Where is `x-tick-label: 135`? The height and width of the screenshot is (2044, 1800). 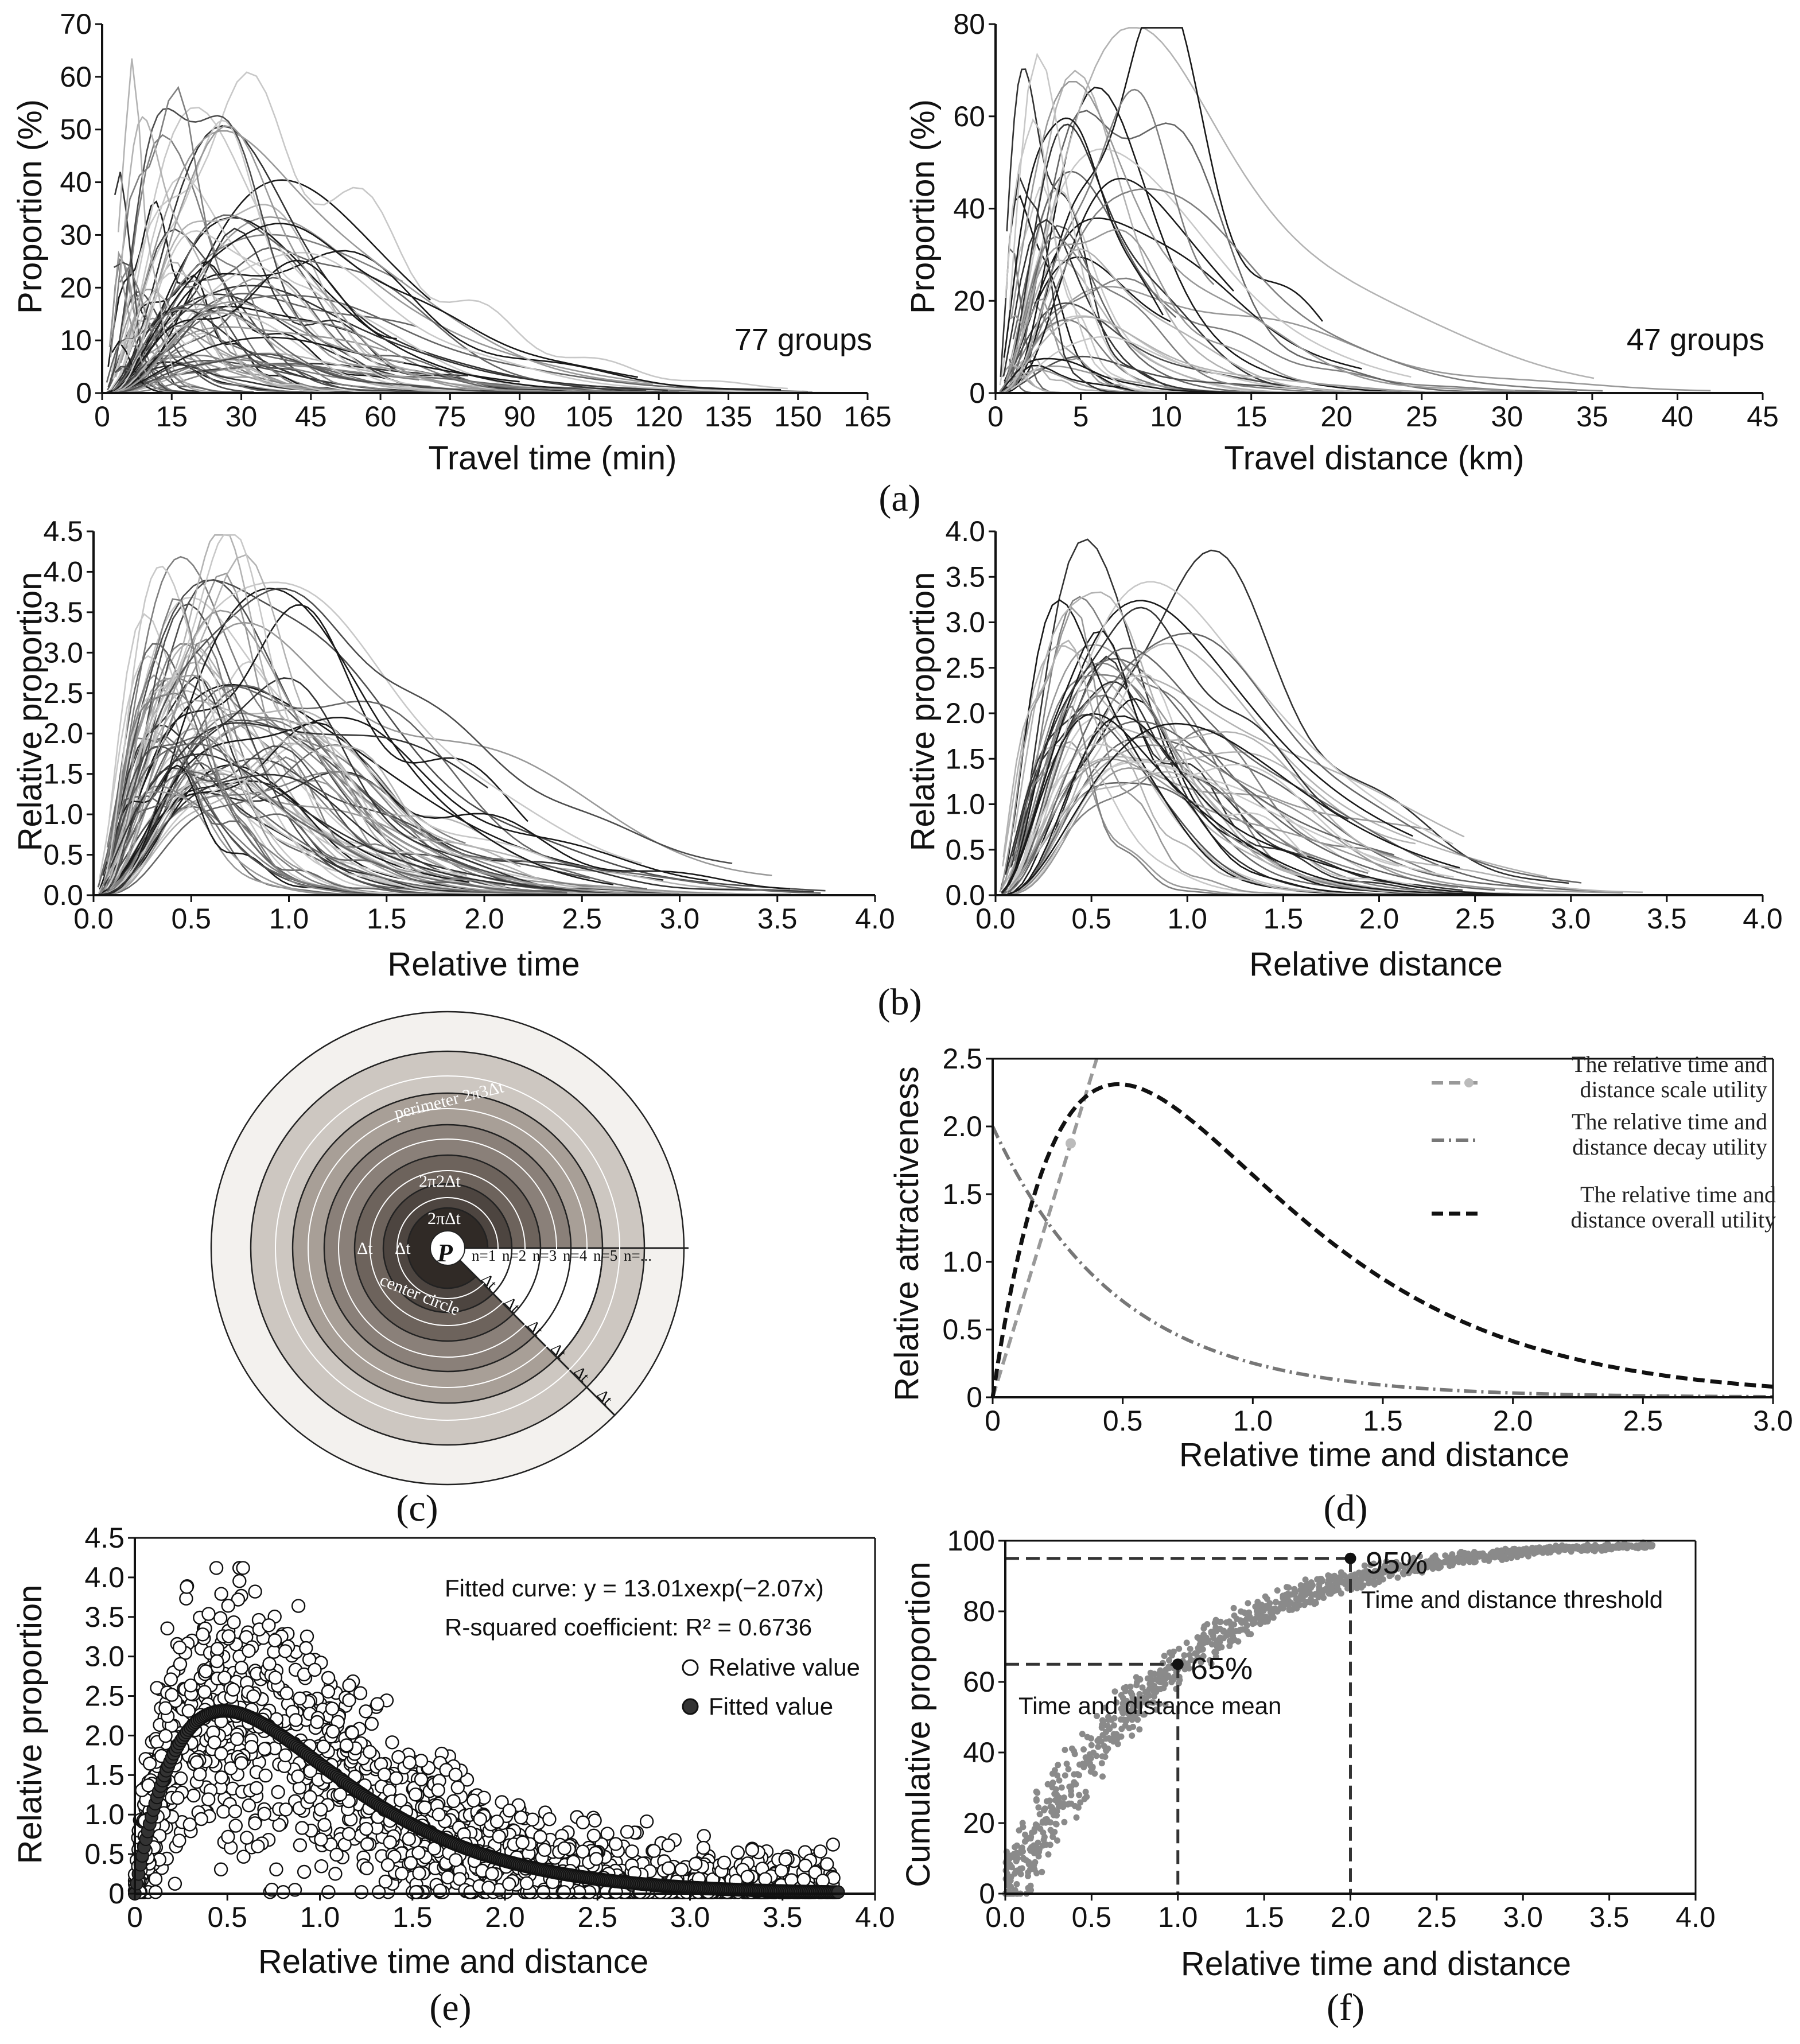
x-tick-label: 135 is located at coordinates (728, 417).